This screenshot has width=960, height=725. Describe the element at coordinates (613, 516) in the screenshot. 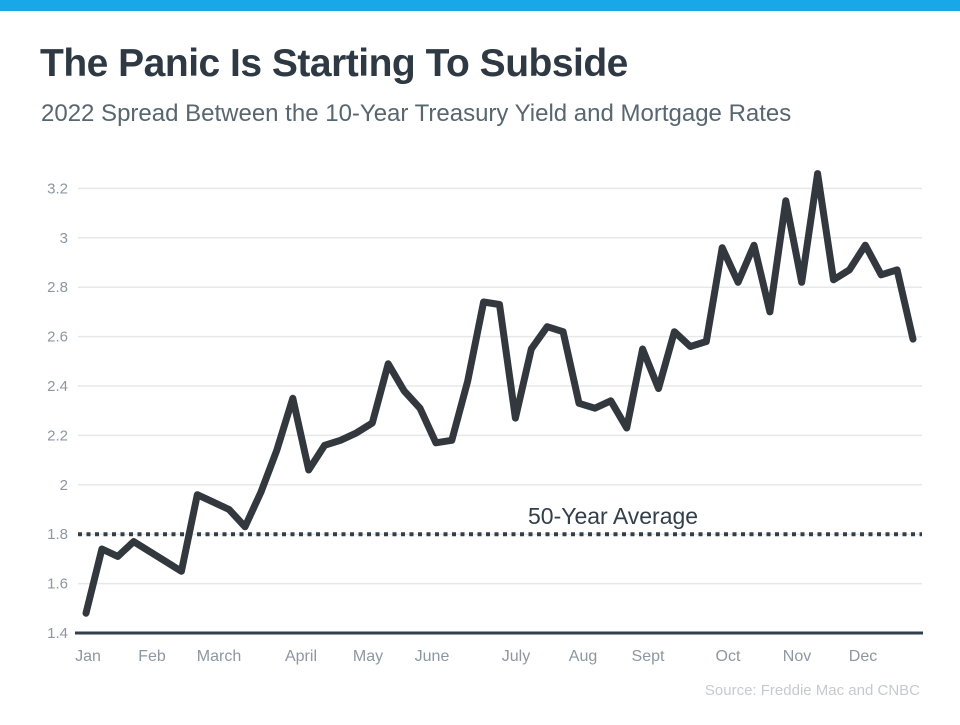

I see `average-line-label: 50-Year Average` at that location.